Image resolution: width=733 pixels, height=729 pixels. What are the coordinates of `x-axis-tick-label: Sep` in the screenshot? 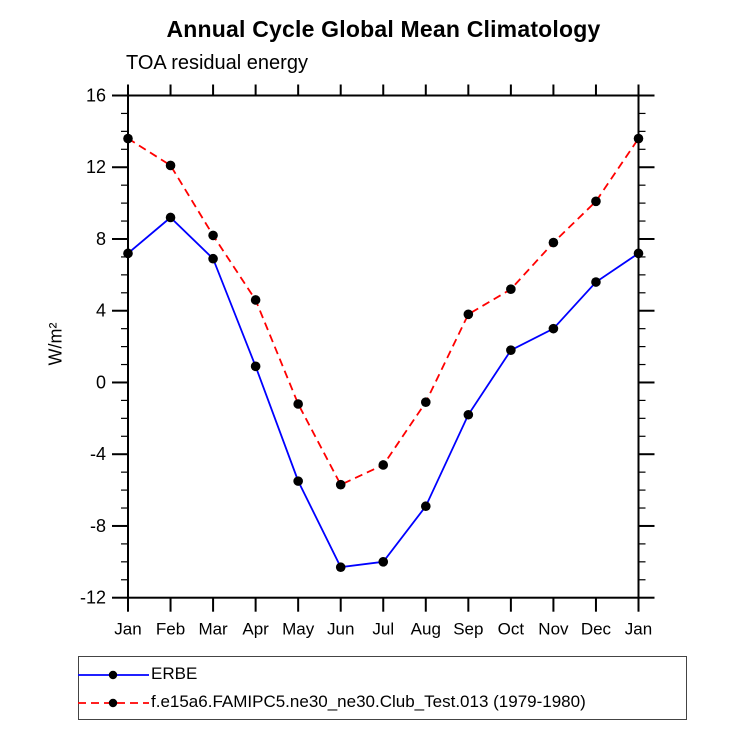 It's located at (468, 629).